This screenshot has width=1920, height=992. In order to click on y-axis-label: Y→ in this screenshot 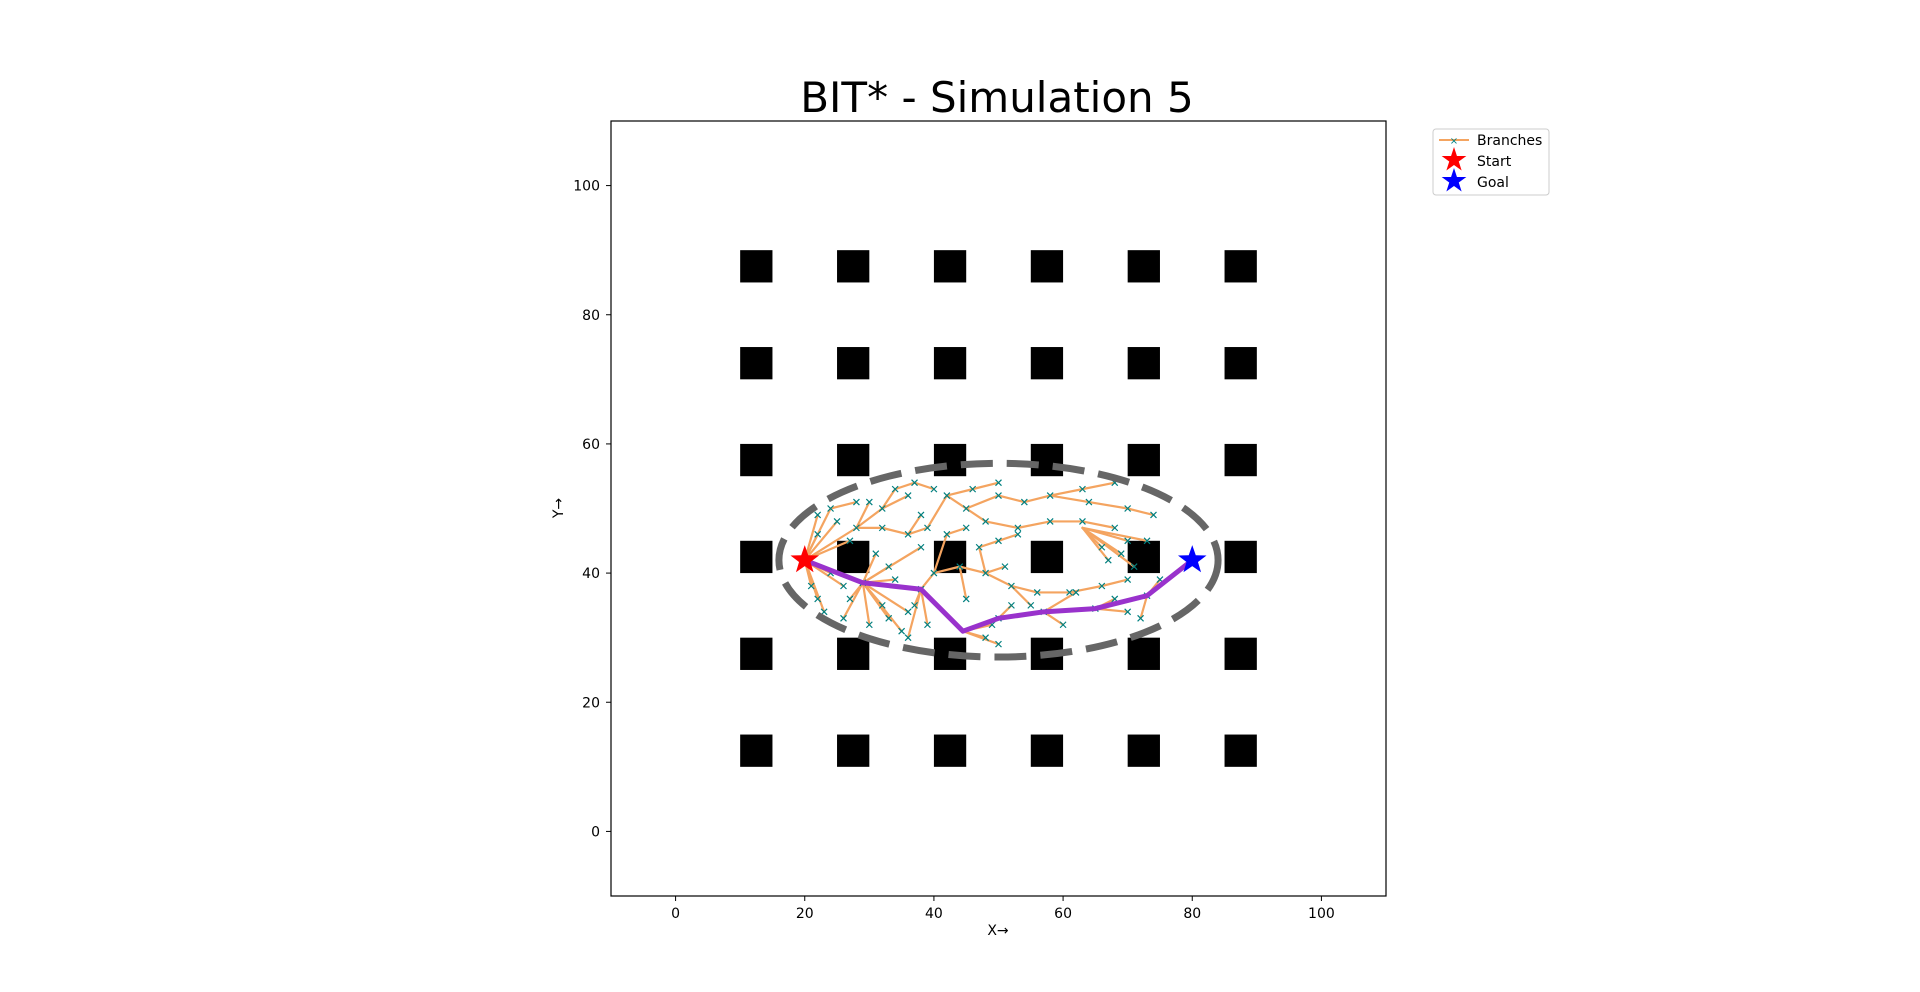, I will do `click(559, 509)`.